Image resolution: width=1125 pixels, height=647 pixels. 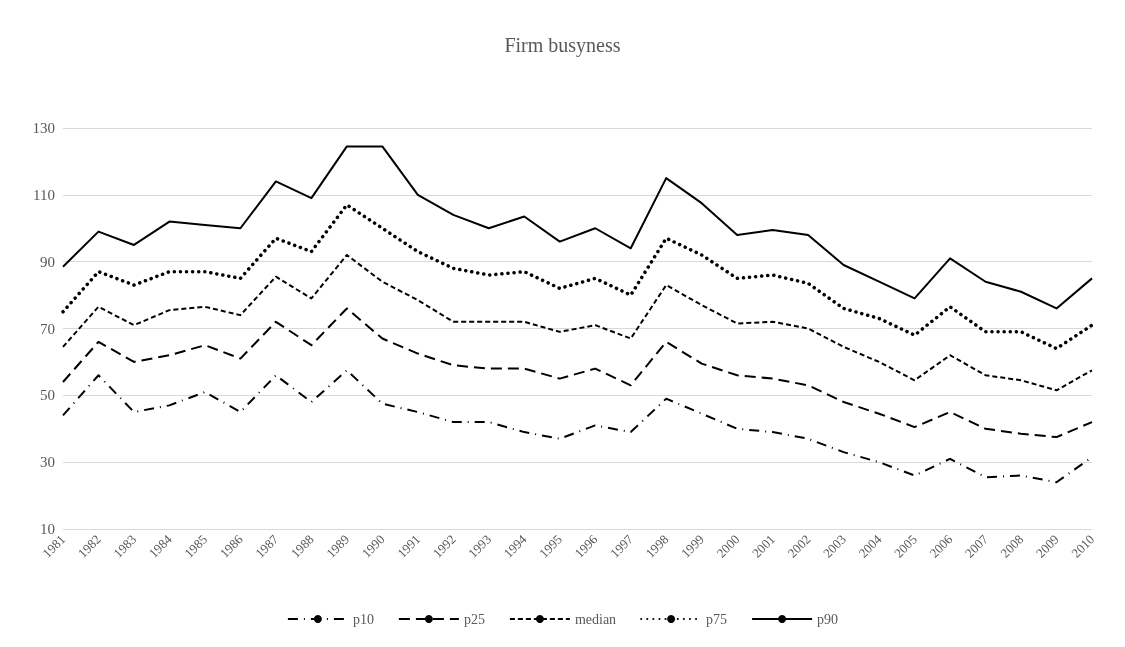 I want to click on x-tick-label: 1991, so click(x=409, y=546).